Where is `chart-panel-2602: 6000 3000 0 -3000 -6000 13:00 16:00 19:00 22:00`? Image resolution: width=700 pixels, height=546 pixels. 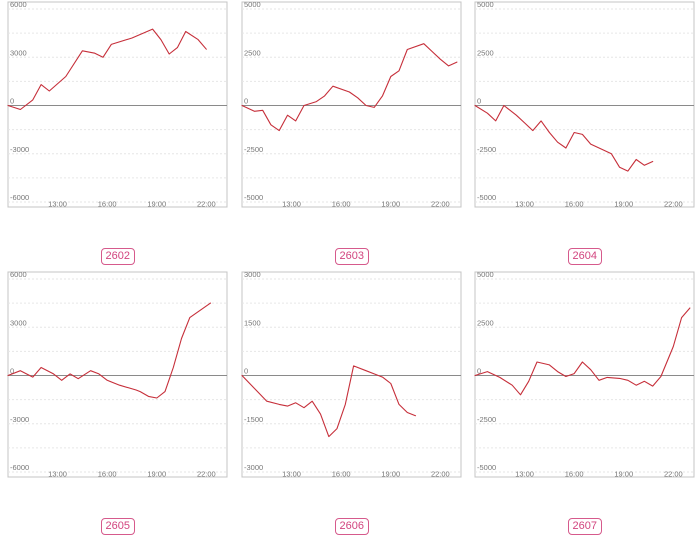
chart-panel-2602: 6000 3000 0 -3000 -6000 13:00 16:00 19:00 22:00 is located at coordinates (116, 105).